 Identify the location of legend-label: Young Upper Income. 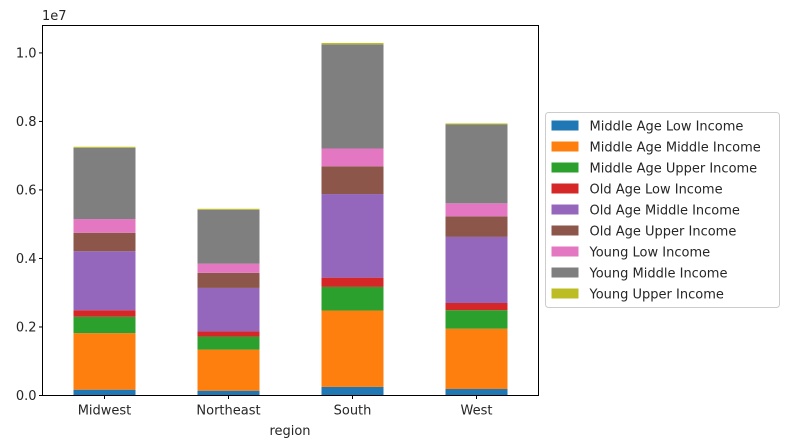
(656, 295).